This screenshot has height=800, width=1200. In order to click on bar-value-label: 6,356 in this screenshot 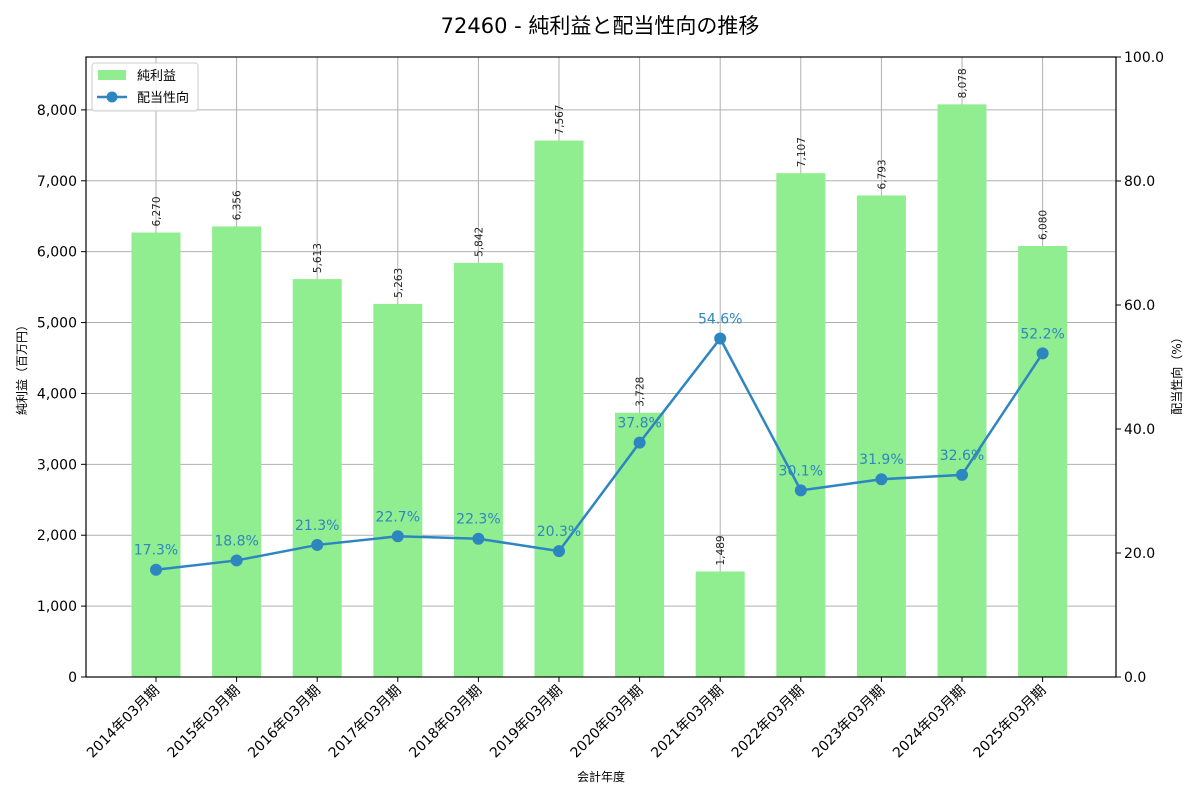, I will do `click(238, 205)`.